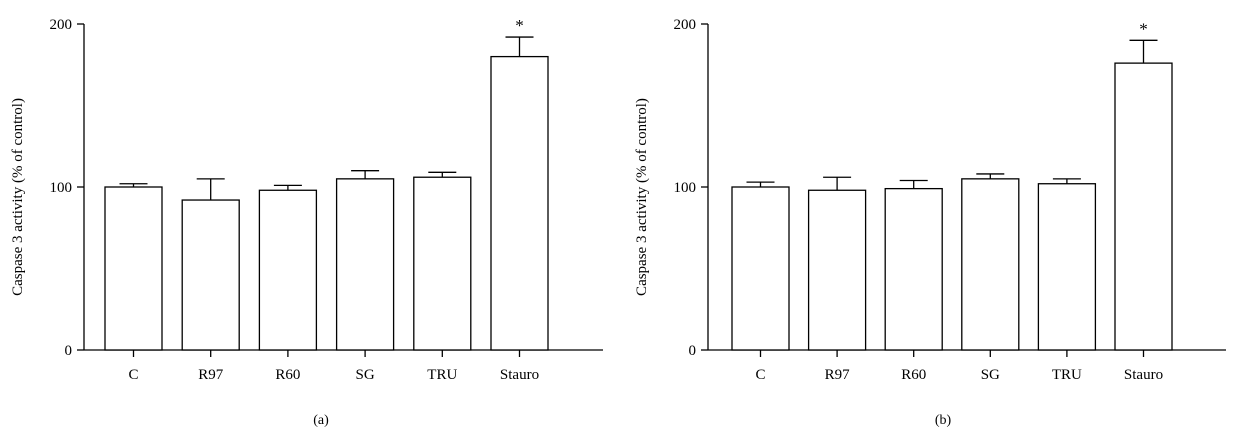  Describe the element at coordinates (943, 420) in the screenshot. I see `panel-label: (b)` at that location.